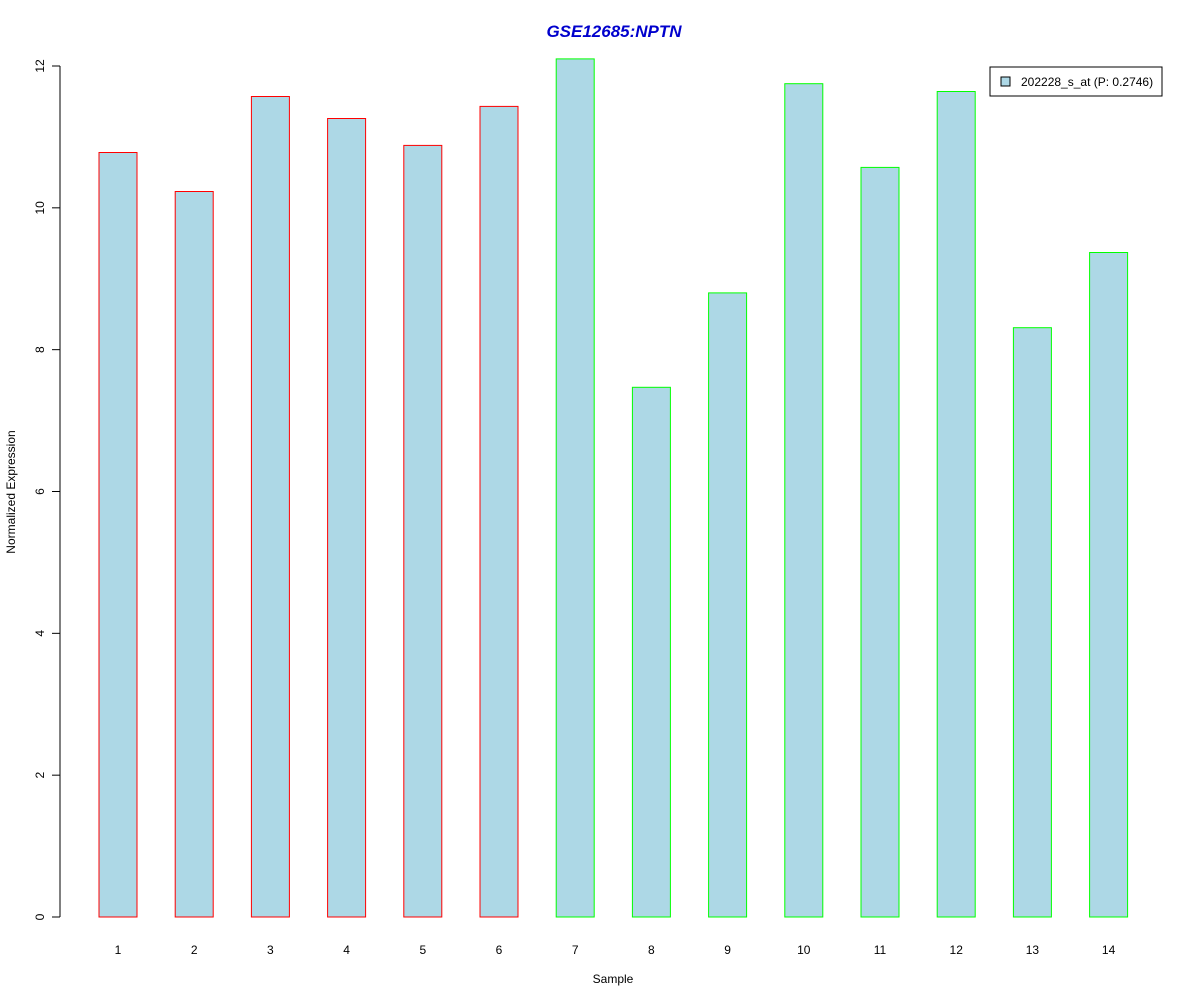 This screenshot has height=1000, width=1200. I want to click on y-axis-tick-label: 2, so click(40, 775).